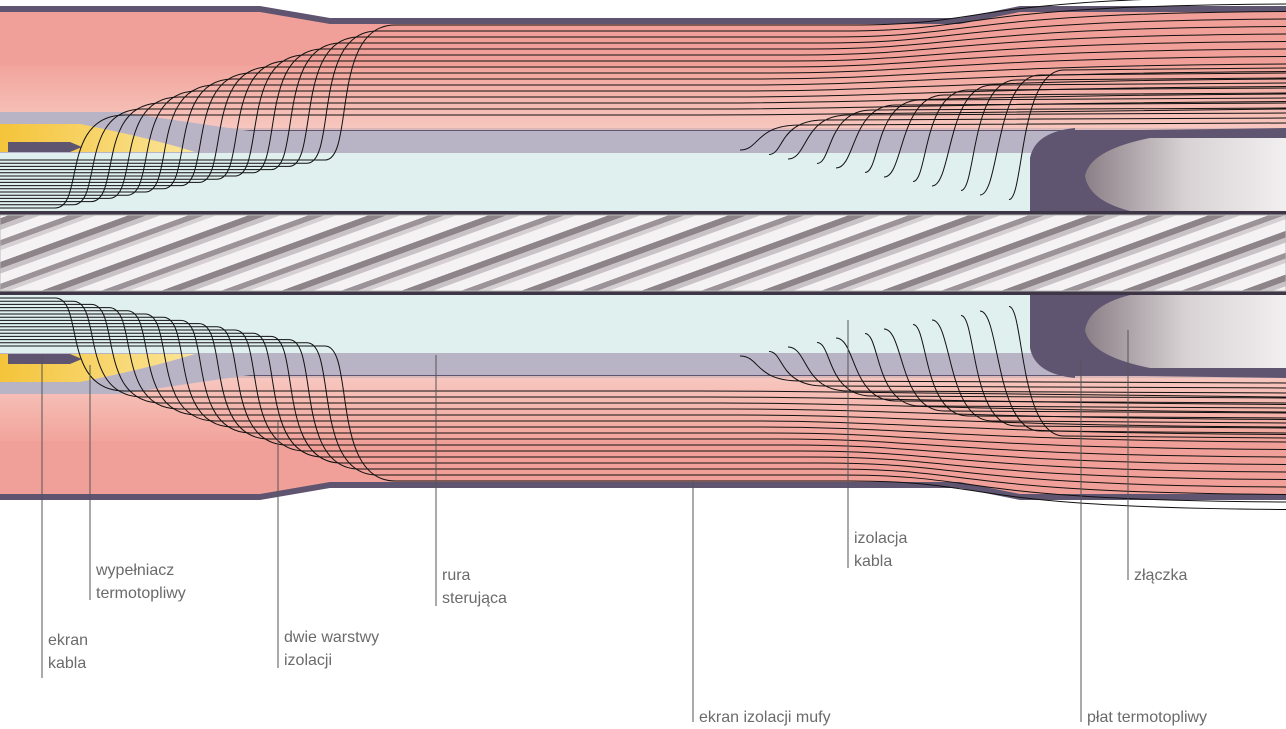  Describe the element at coordinates (141, 593) in the screenshot. I see `label: termotopliwy` at that location.